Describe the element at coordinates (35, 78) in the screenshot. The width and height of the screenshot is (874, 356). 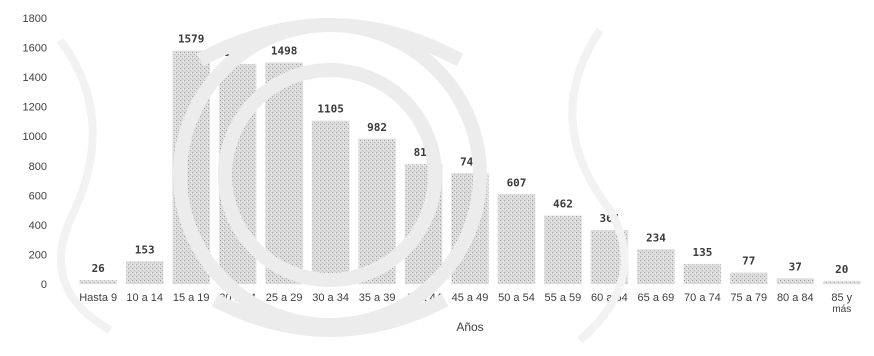
I see `y-tick-label: 1400` at that location.